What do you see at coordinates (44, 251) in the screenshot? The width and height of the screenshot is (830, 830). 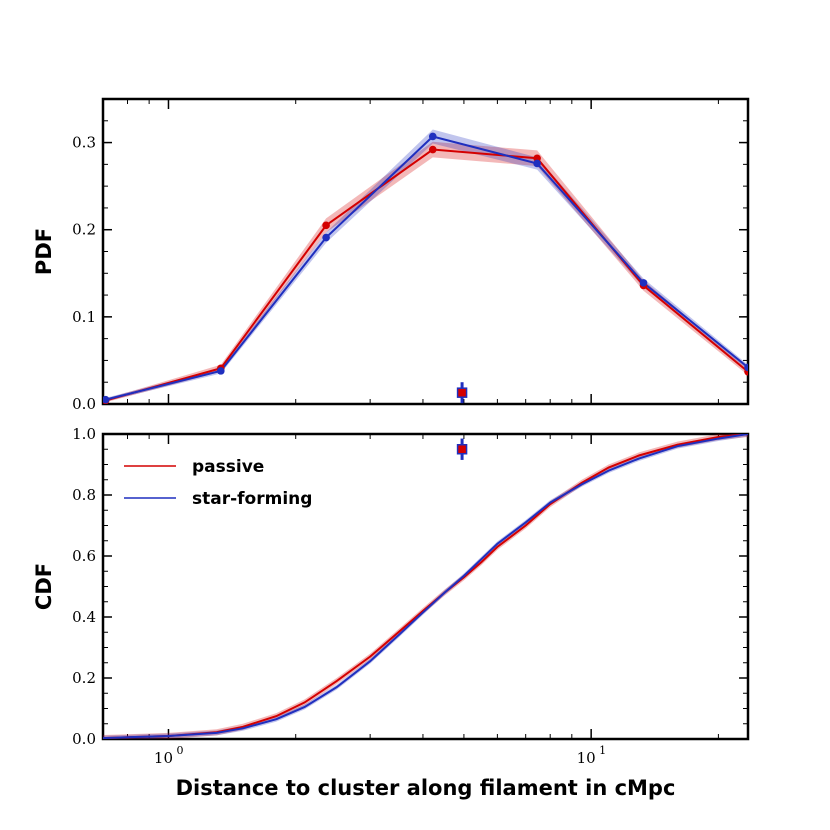 I see `pdf-y-axis-title: PDF` at bounding box center [44, 251].